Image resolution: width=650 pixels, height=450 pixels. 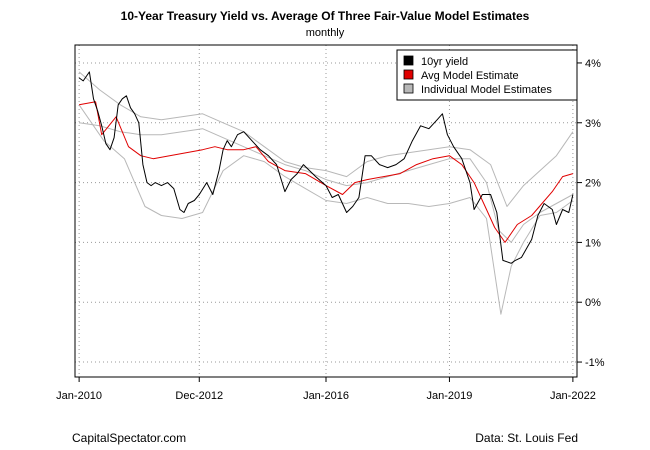 What do you see at coordinates (199, 396) in the screenshot?
I see `x-tick-label: Dec-2012` at bounding box center [199, 396].